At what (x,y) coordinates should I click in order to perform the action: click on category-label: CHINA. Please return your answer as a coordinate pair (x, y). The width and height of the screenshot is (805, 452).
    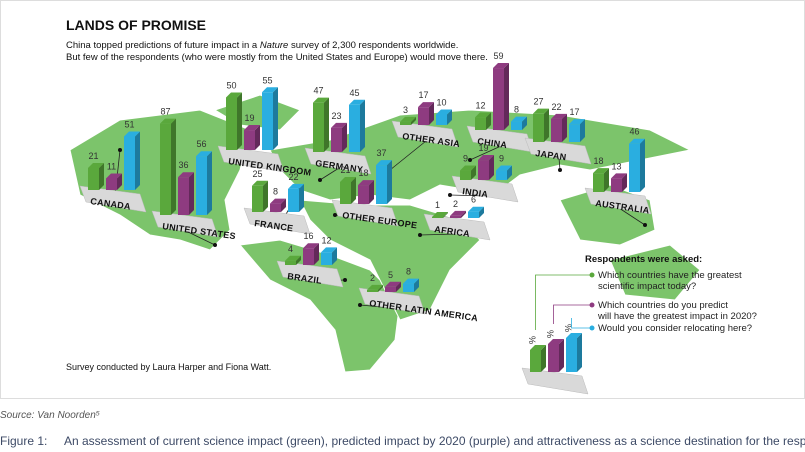
    Looking at the image, I should click on (492, 143).